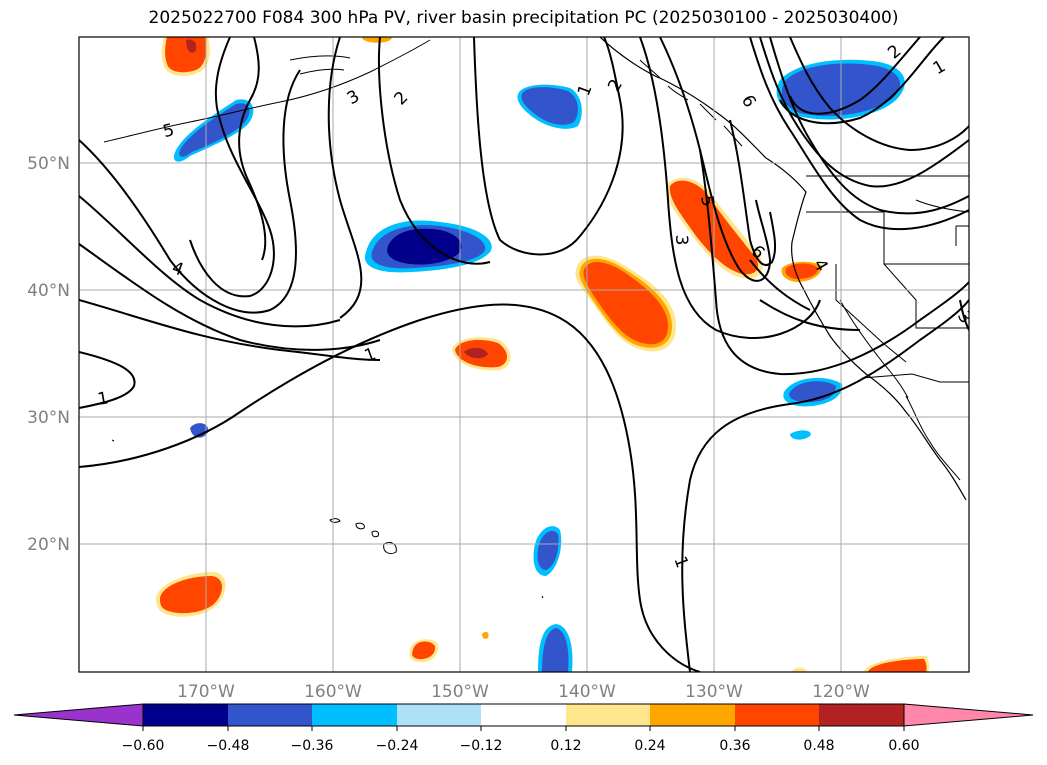  I want to click on latitude-labels: 50°N 40°N 30°N 20°N, so click(48, 354).